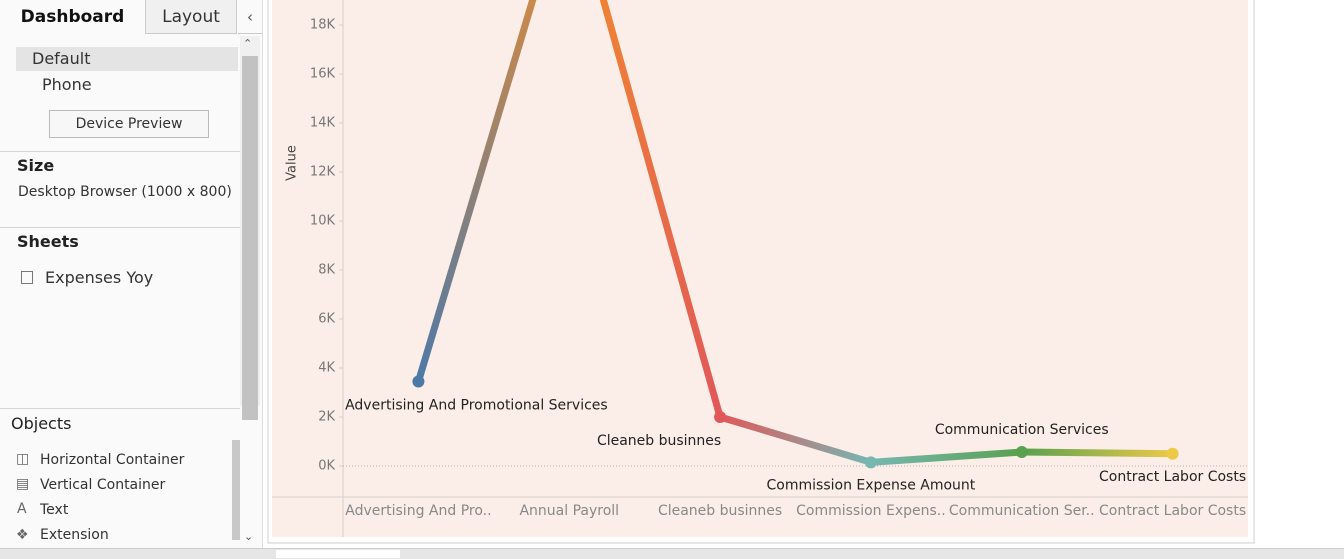  Describe the element at coordinates (1022, 430) in the screenshot. I see `point-label: Communication Services` at that location.